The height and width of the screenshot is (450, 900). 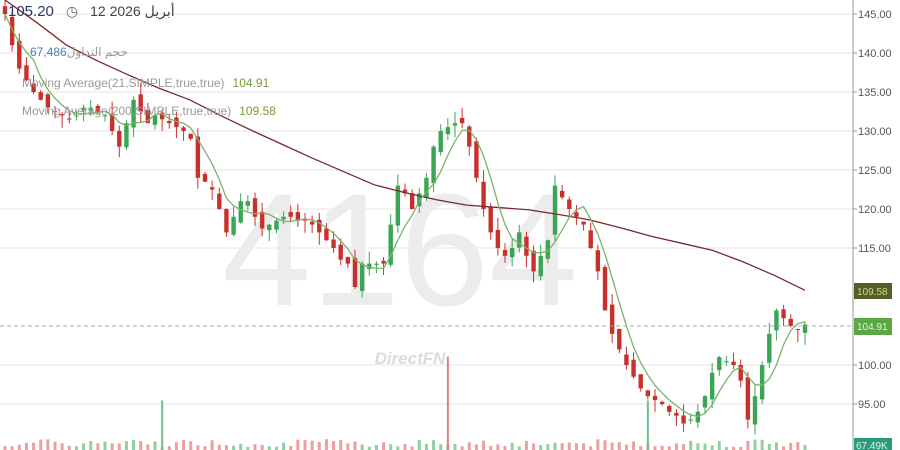 I want to click on volume-spike, so click(x=447, y=403).